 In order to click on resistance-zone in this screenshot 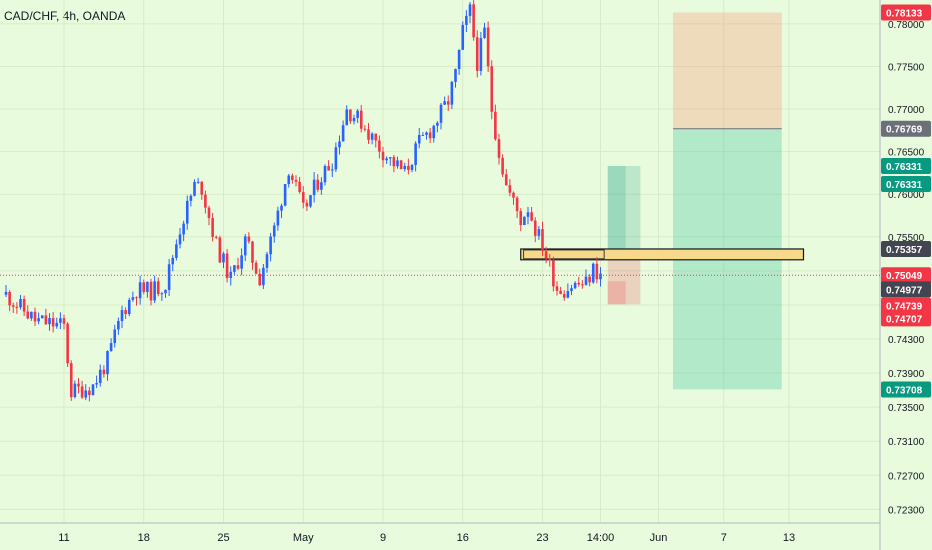, I will do `click(662, 254)`.